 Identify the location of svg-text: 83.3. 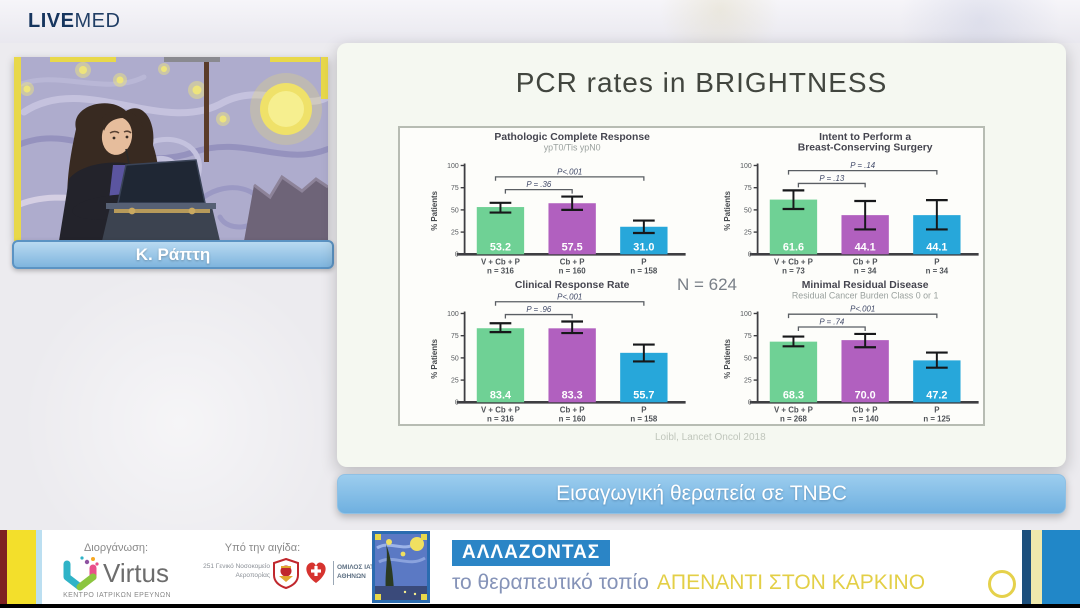
(572, 395).